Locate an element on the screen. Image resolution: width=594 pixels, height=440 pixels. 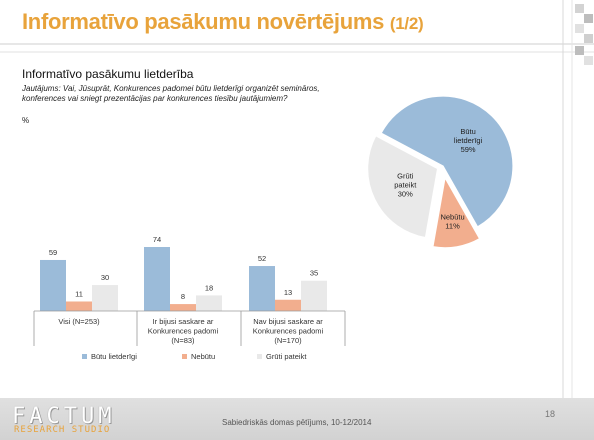
category-label: Ir bijusi saskare ar is located at coordinates (183, 321).